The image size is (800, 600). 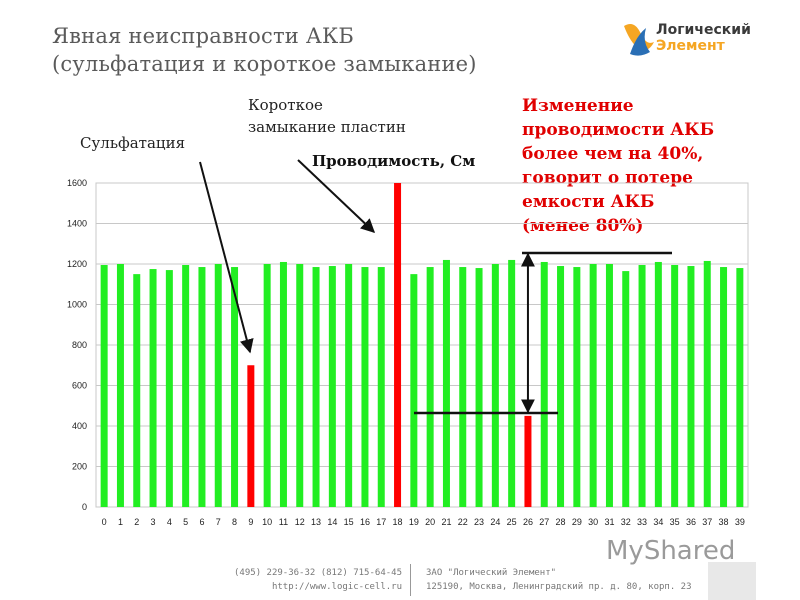 What do you see at coordinates (226, 257) in the screenshot?
I see `sulfation-arrow` at bounding box center [226, 257].